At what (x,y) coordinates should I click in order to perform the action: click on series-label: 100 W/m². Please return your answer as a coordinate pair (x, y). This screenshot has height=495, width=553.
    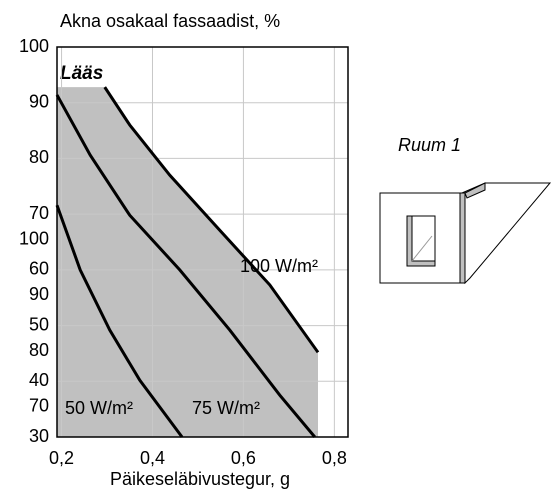
    Looking at the image, I should click on (279, 266).